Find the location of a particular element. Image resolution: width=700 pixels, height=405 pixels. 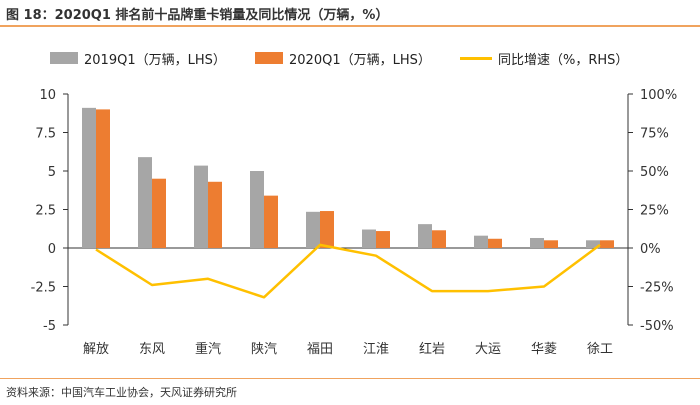

left-tick-label: 10 is located at coordinates (47, 95).